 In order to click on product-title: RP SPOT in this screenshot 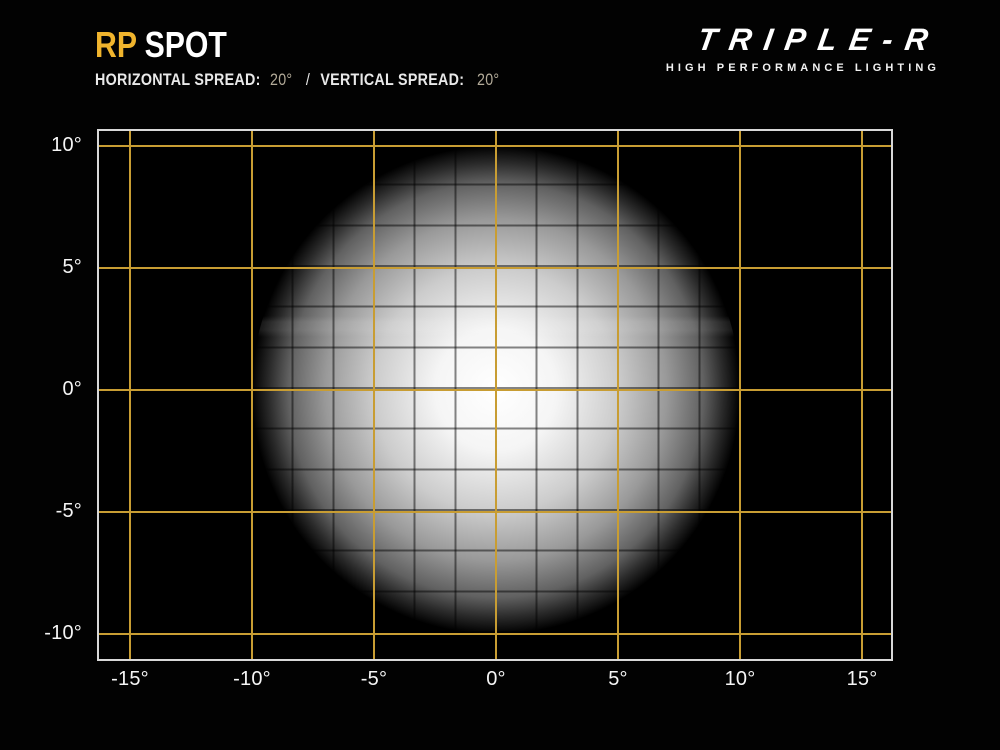, I will do `click(299, 45)`.